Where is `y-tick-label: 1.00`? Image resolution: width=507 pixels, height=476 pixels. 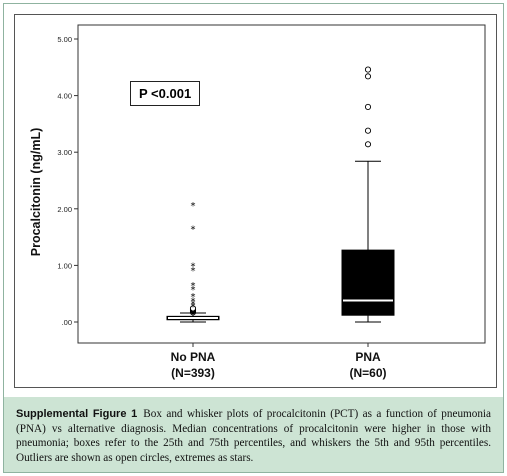
y-tick-label: 1.00 is located at coordinates (64, 265).